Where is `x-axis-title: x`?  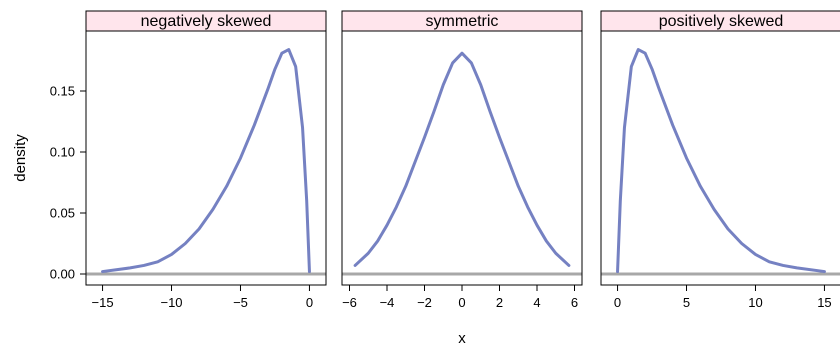 x-axis-title: x is located at coordinates (462, 338).